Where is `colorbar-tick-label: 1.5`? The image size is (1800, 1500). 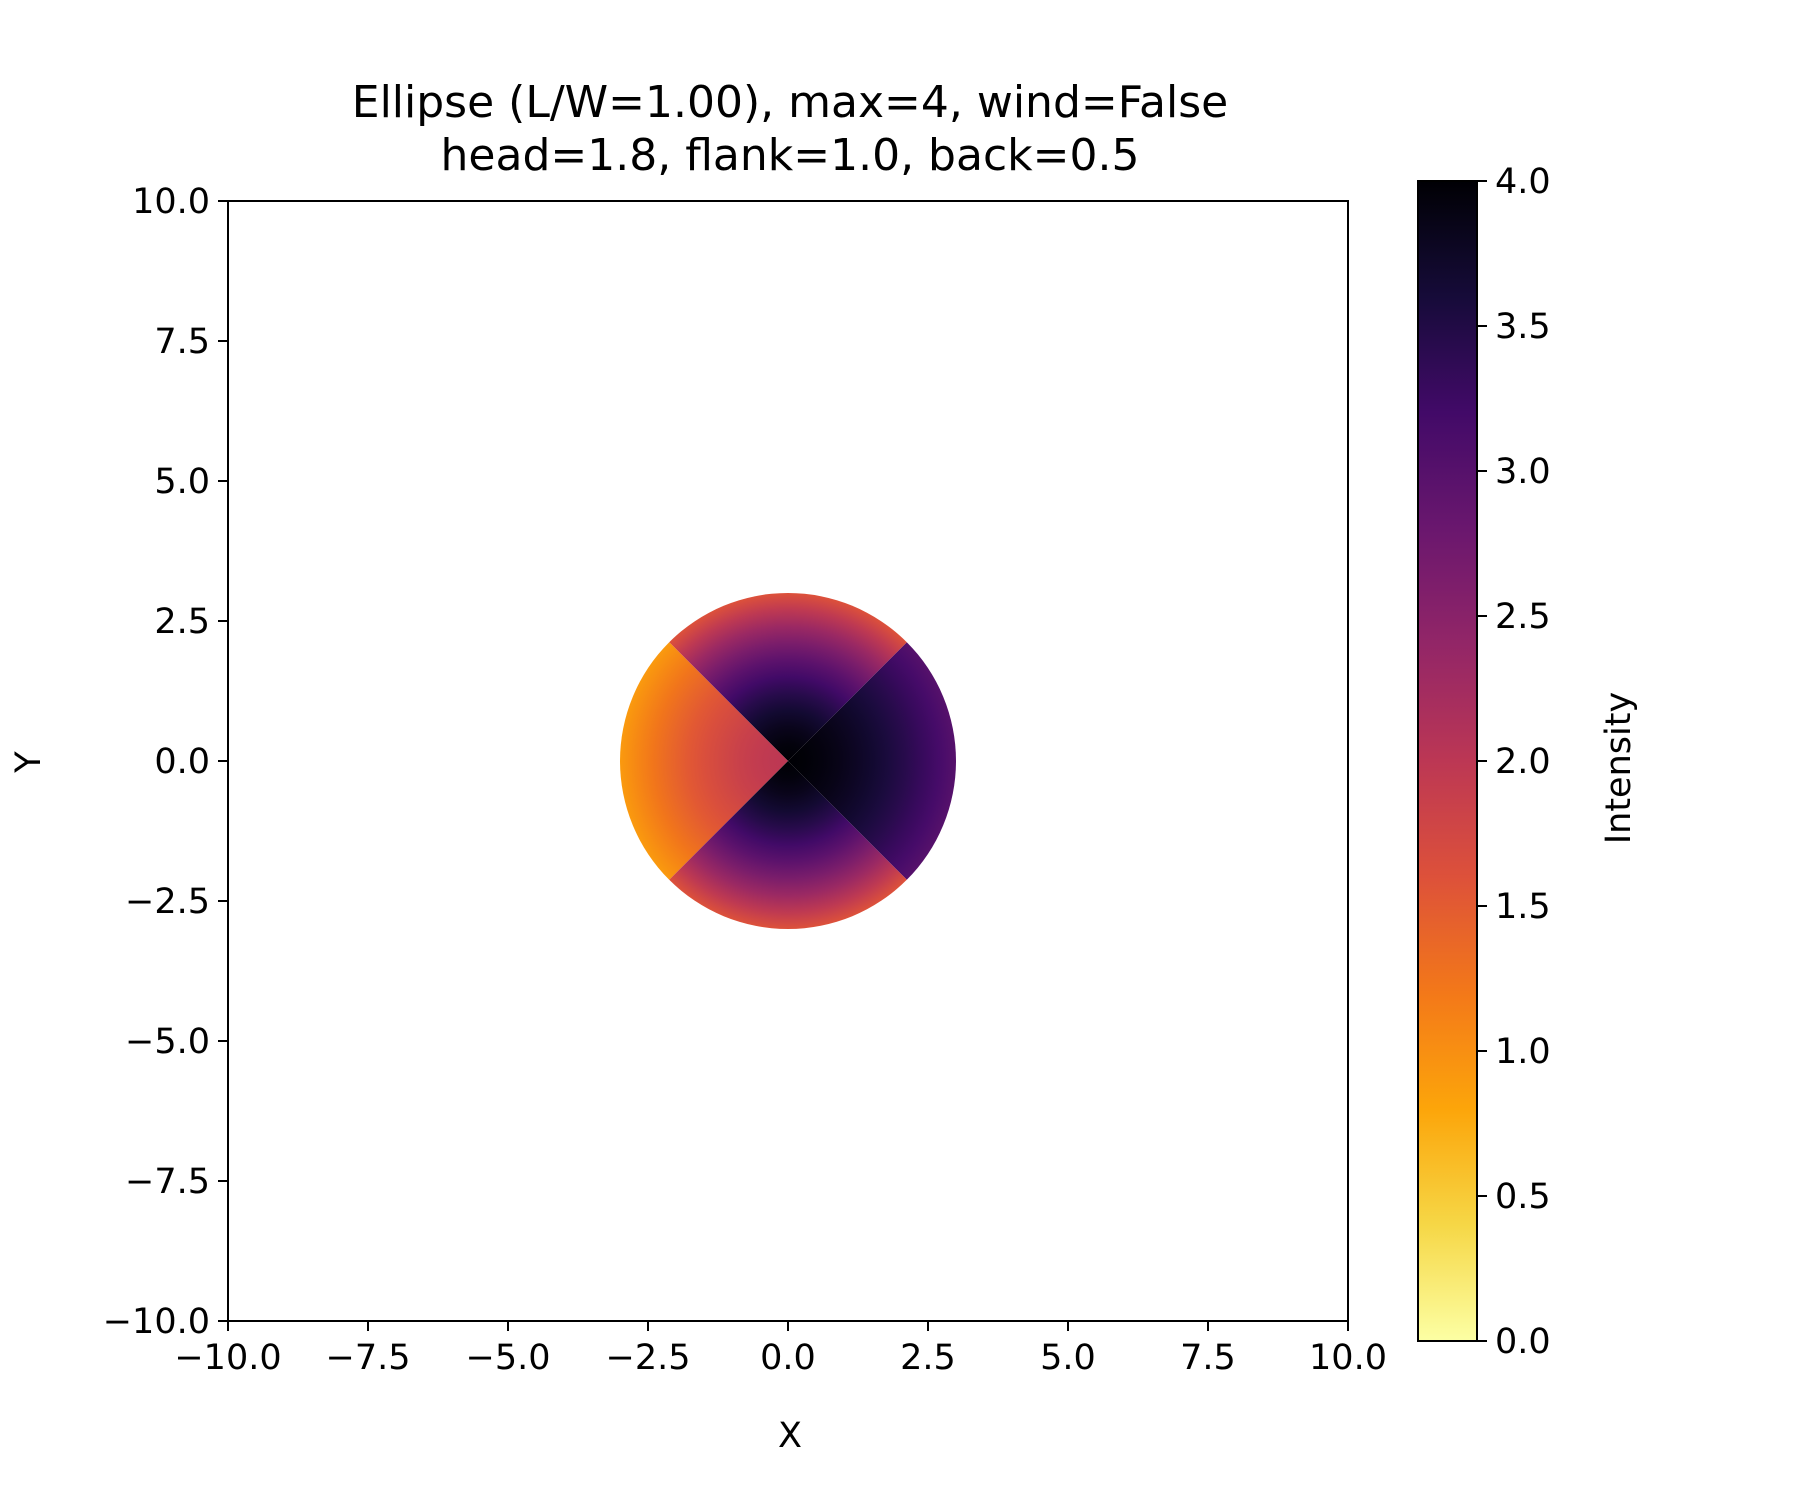 colorbar-tick-label: 1.5 is located at coordinates (1523, 907).